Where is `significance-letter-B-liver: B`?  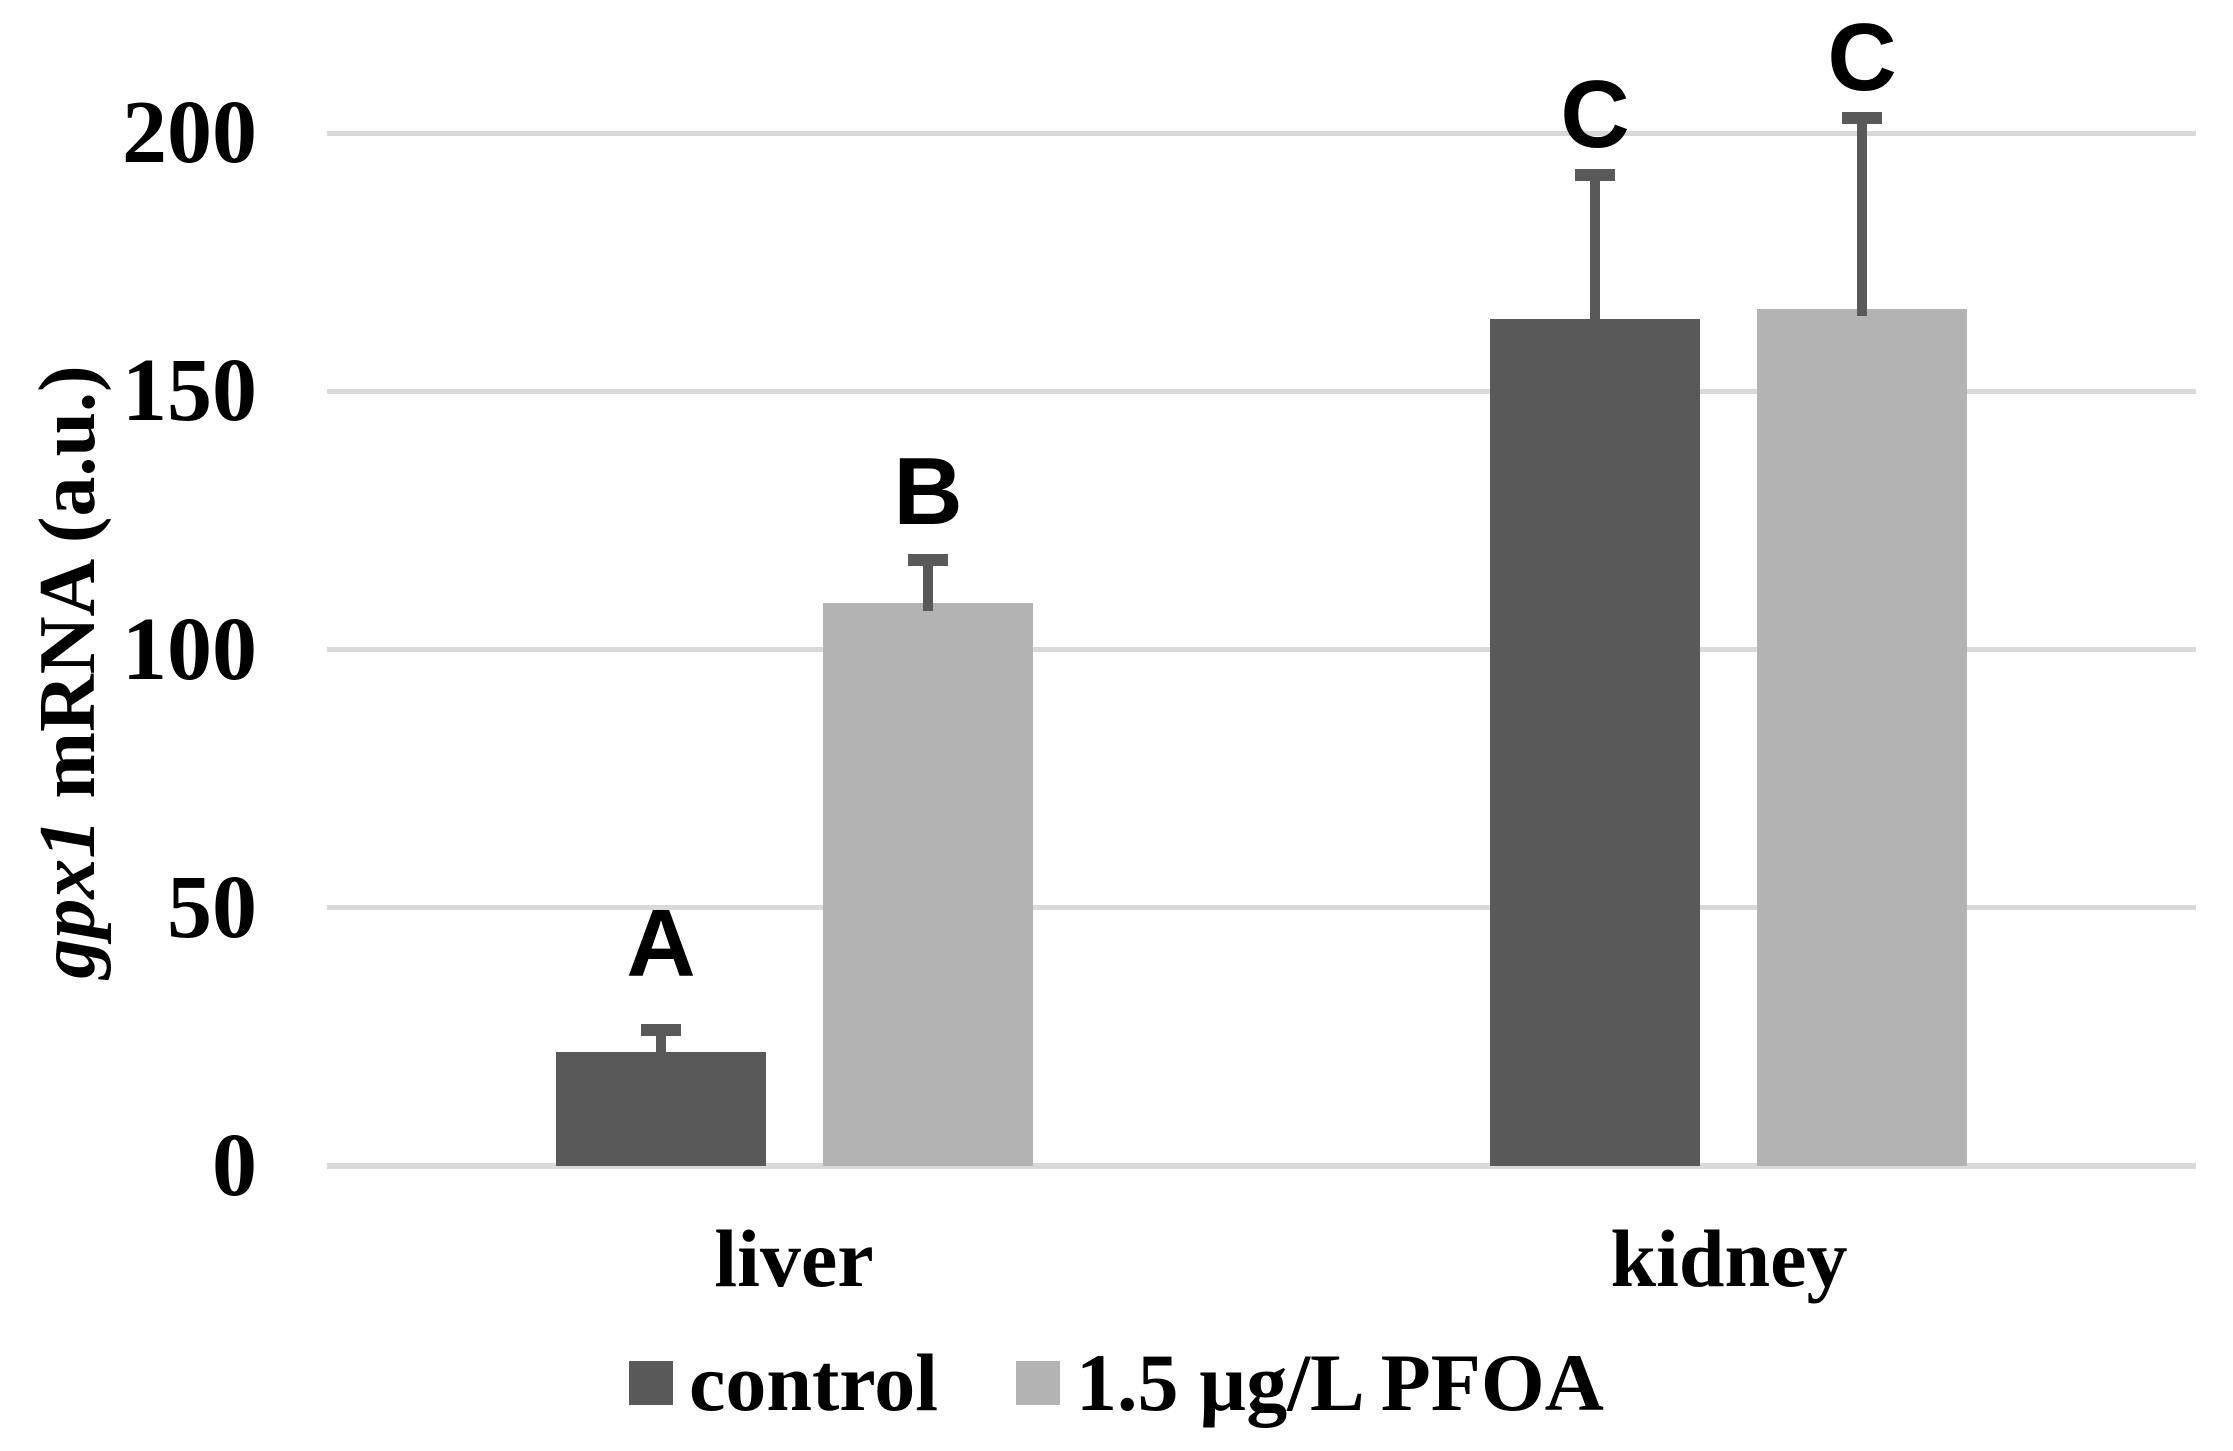 significance-letter-B-liver: B is located at coordinates (928, 491).